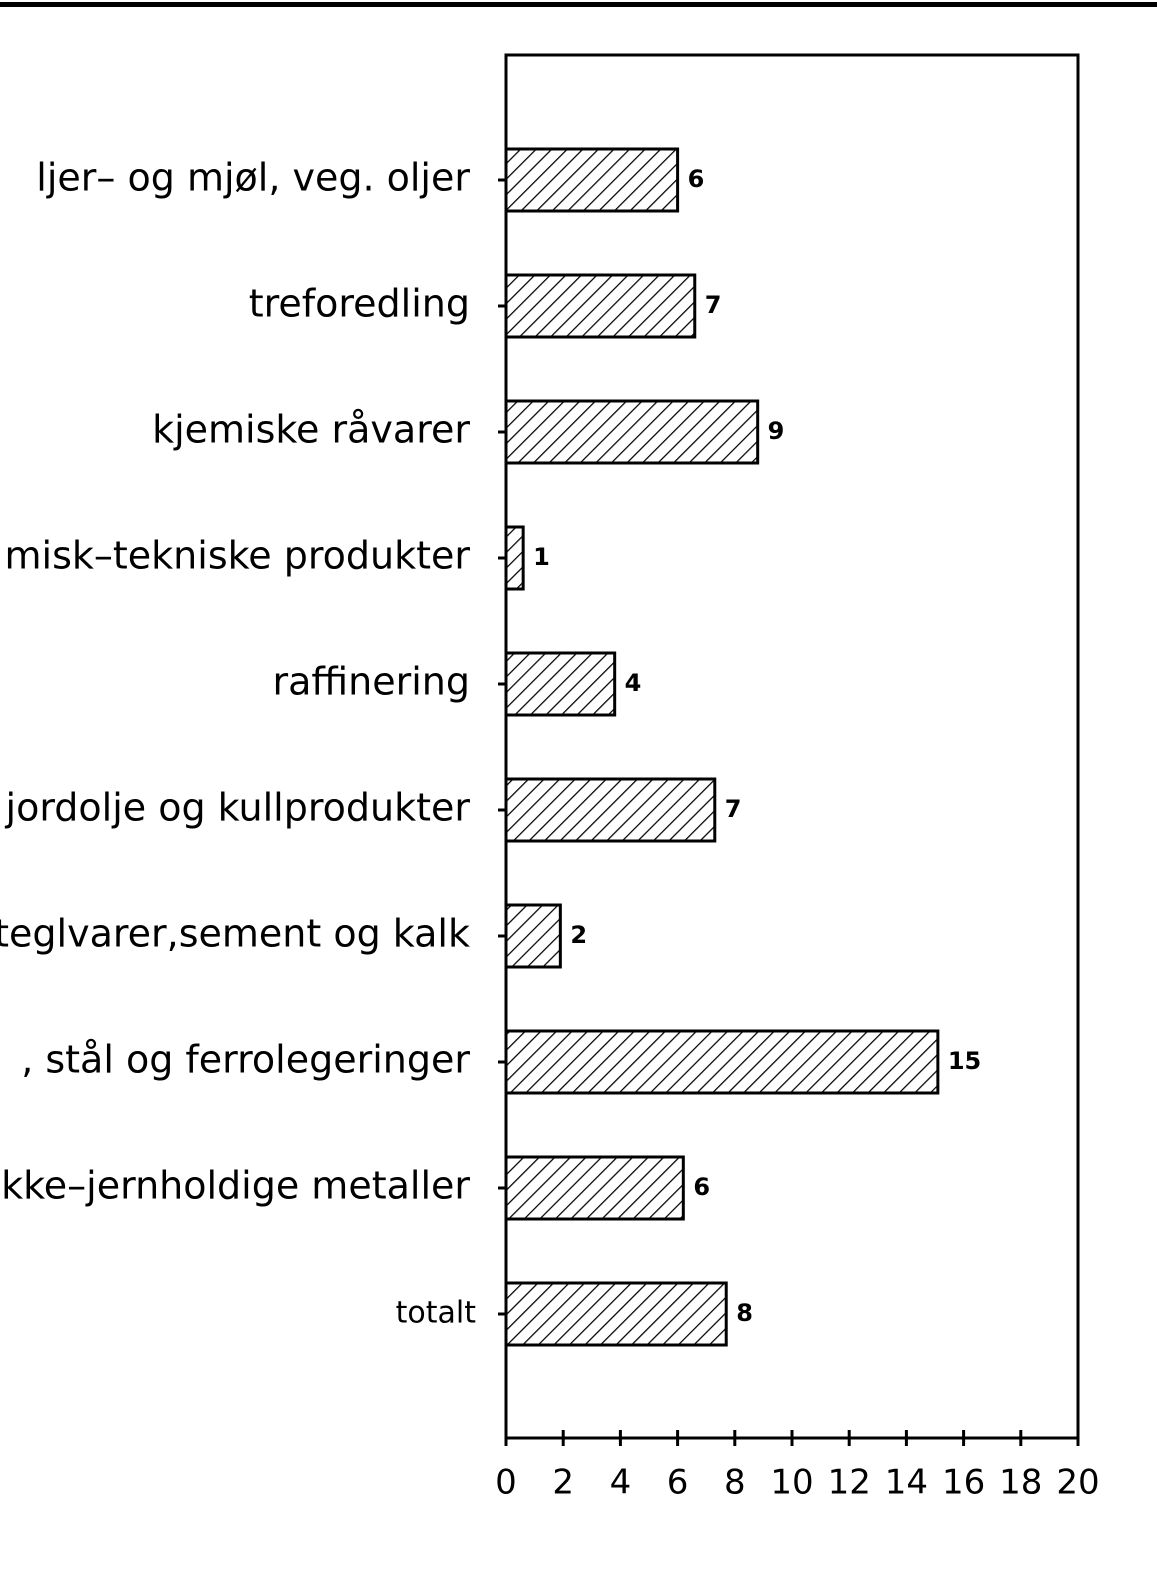  Describe the element at coordinates (563, 1483) in the screenshot. I see `x-tick-label: 2` at that location.